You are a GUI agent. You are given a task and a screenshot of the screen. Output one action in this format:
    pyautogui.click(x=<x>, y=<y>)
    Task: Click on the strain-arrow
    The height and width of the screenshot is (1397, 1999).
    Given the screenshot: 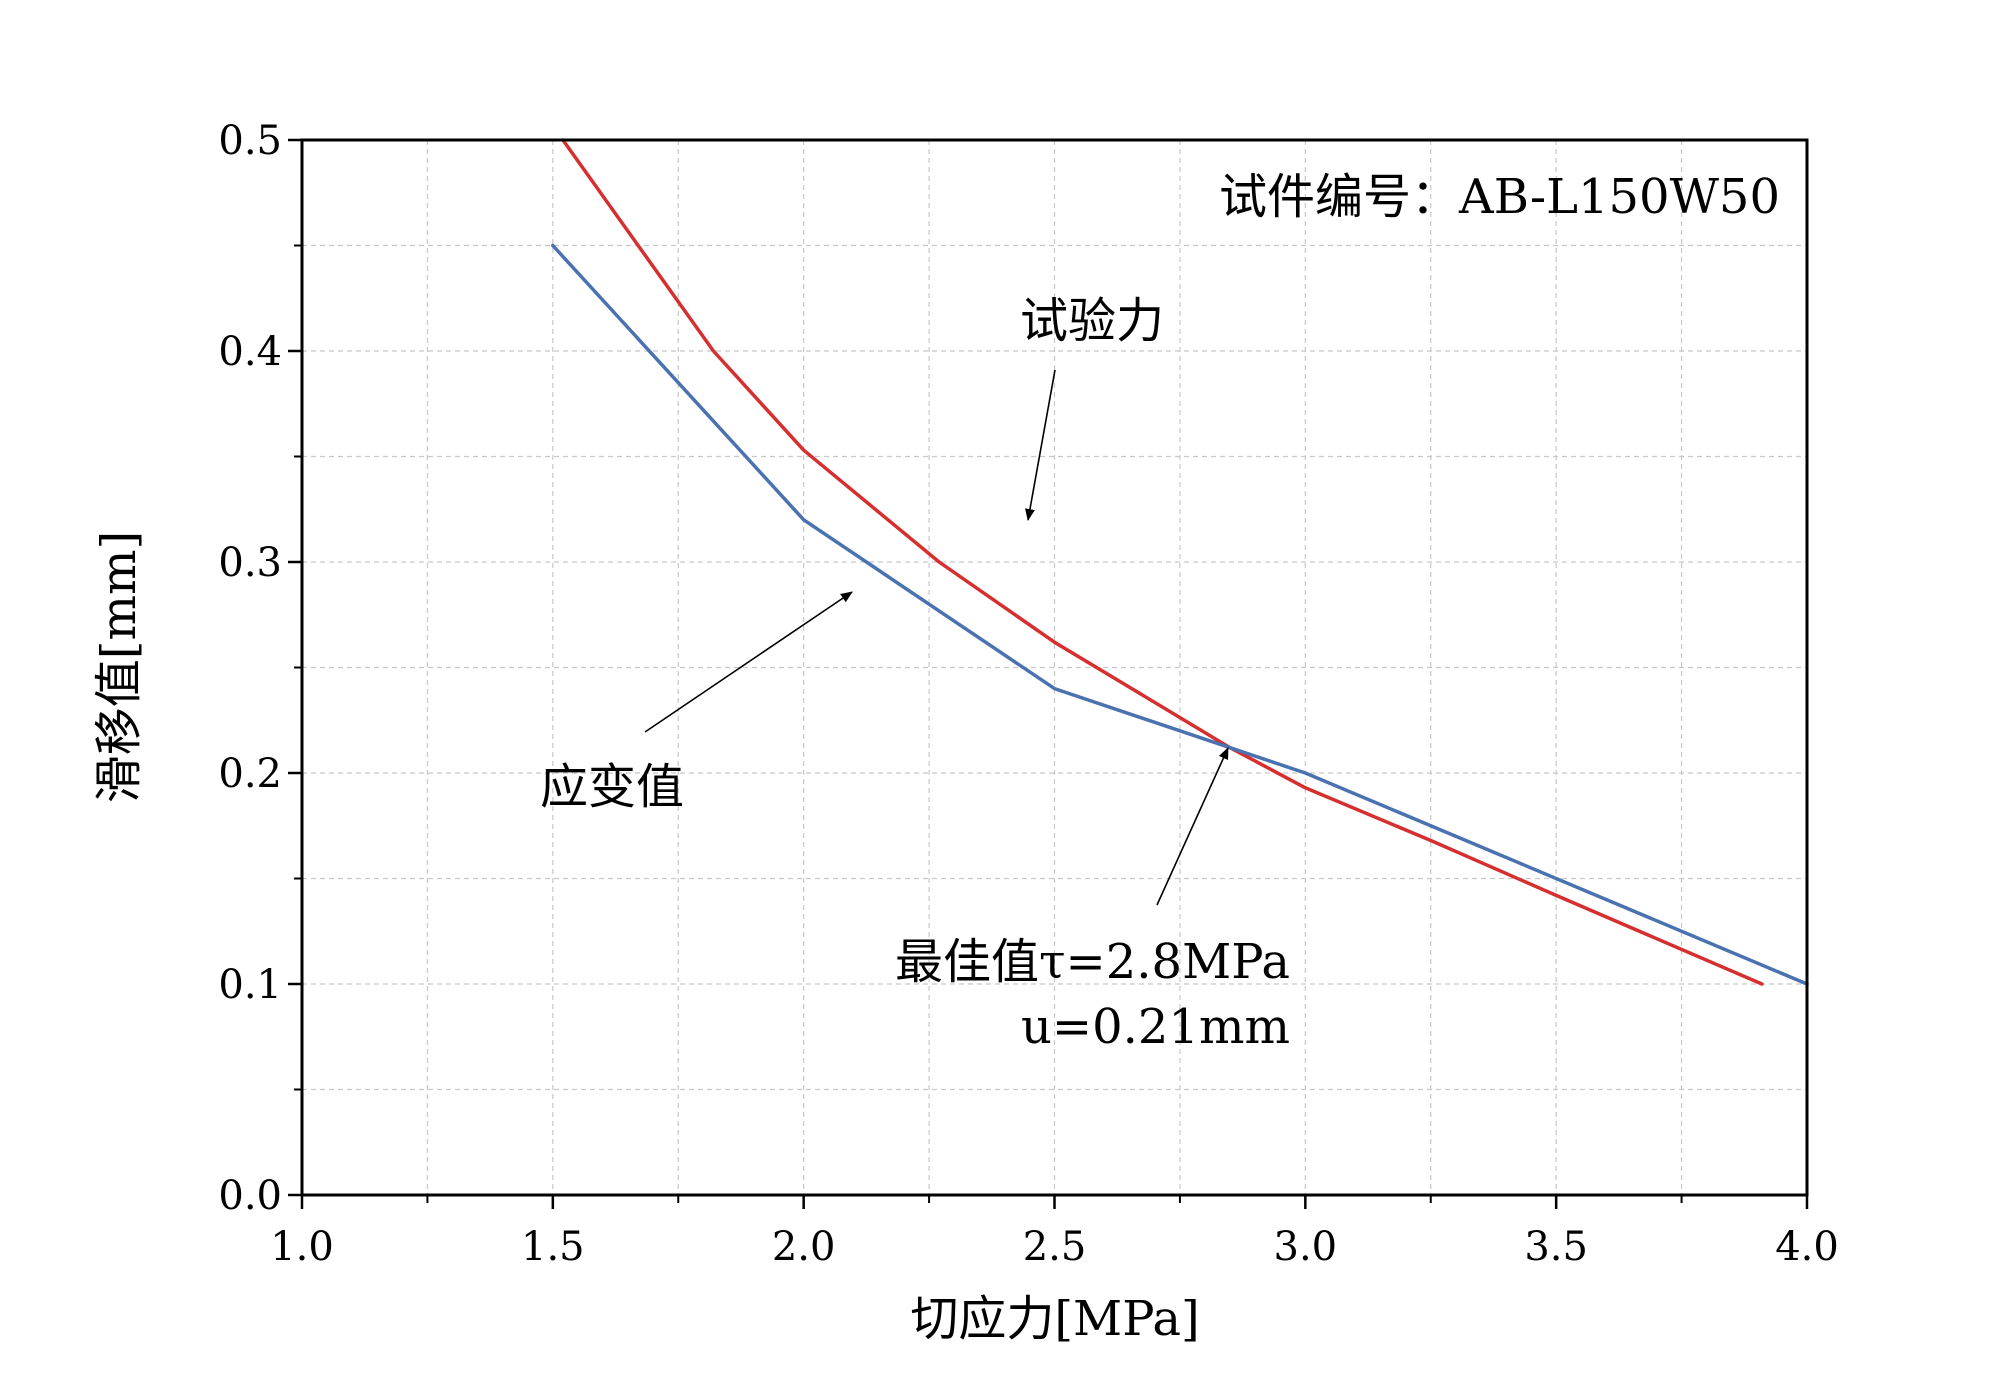 What is the action you would take?
    pyautogui.click(x=748, y=662)
    